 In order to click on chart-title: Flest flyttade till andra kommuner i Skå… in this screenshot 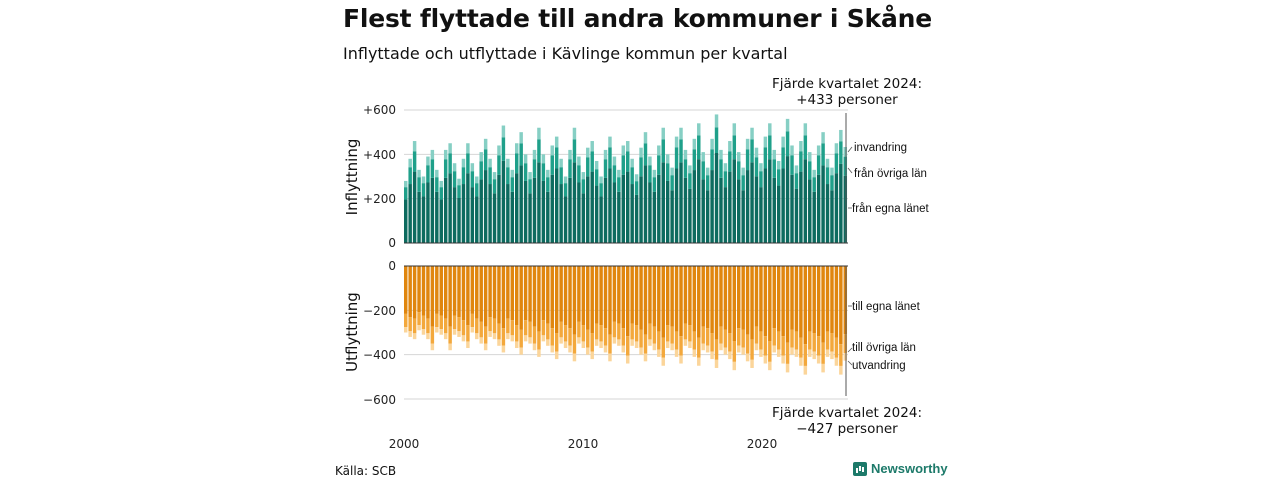, I will do `click(637, 18)`.